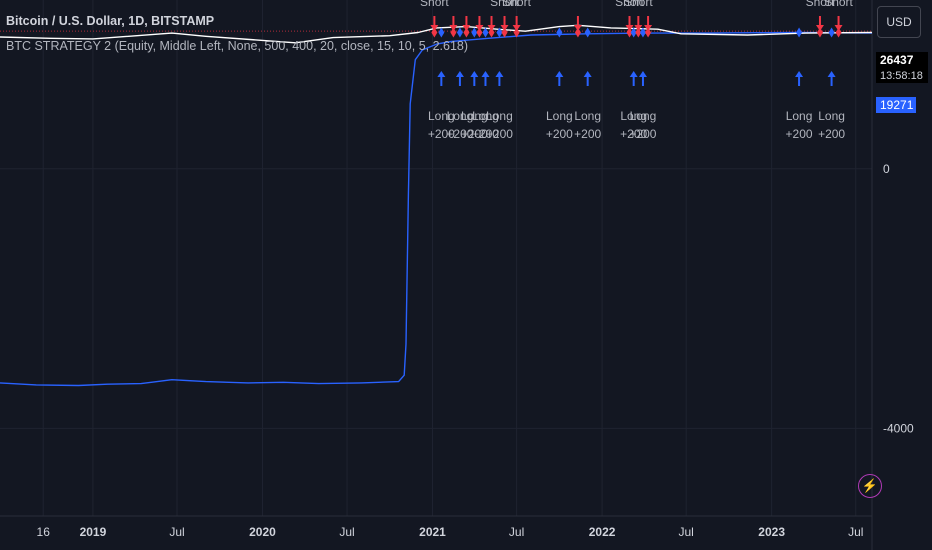  I want to click on last-price-tag: 26437, so click(902, 60).